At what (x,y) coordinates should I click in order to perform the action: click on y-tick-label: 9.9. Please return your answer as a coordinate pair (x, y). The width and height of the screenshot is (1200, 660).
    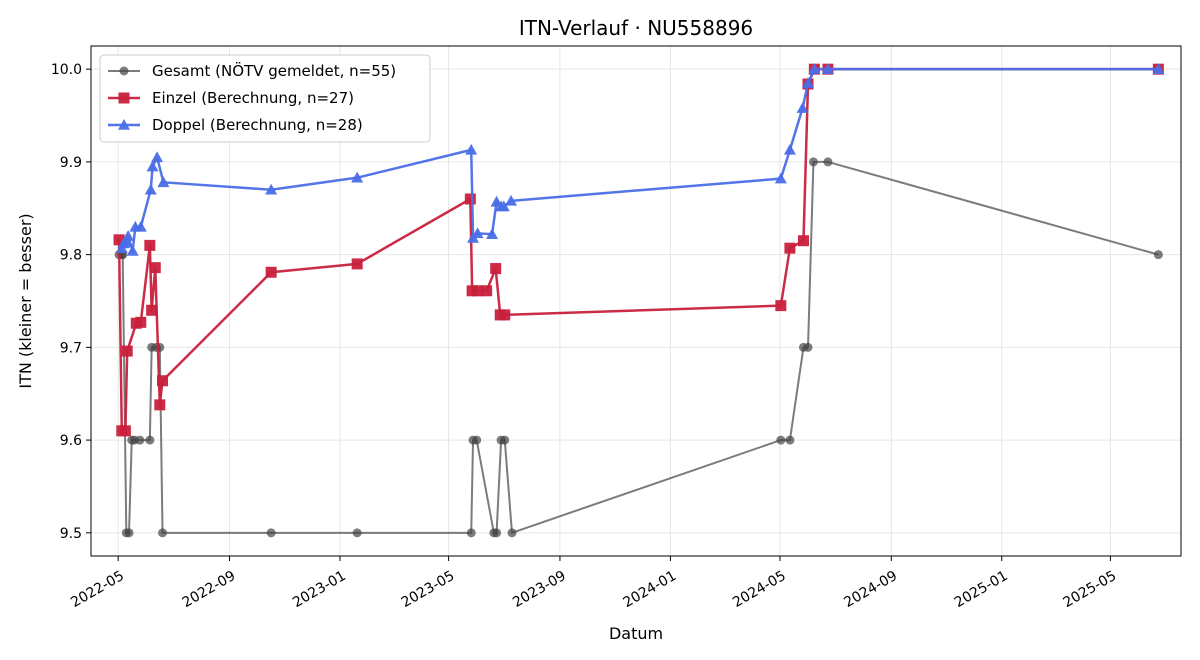
    Looking at the image, I should click on (71, 163).